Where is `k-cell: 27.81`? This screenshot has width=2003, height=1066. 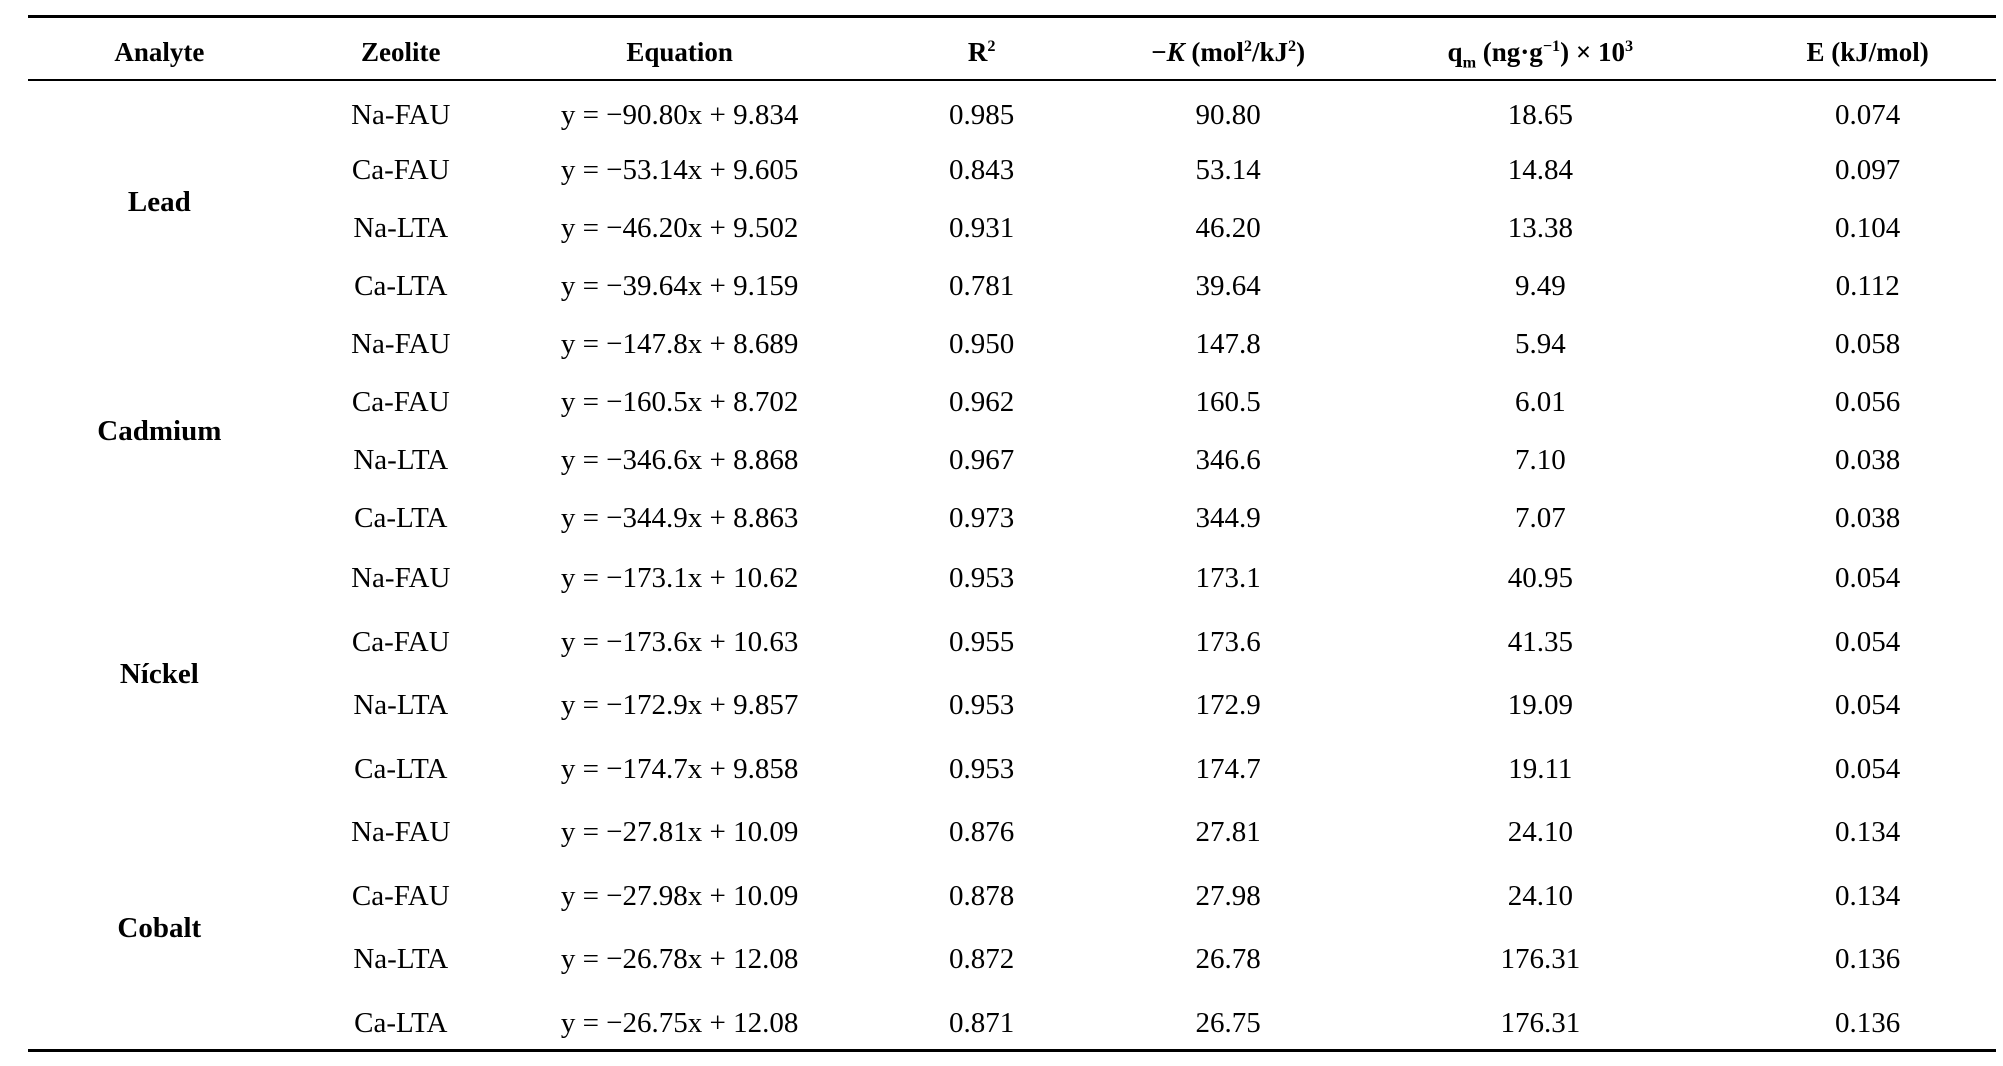 k-cell: 27.81 is located at coordinates (1228, 832).